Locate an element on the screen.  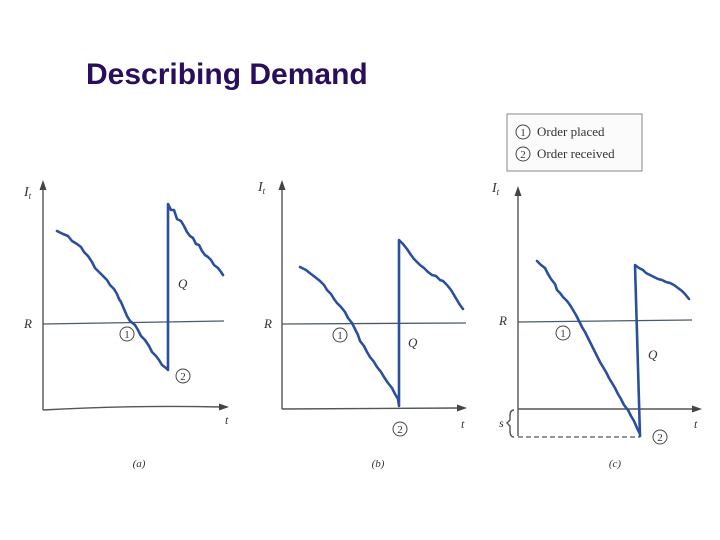
panel-b-marker-1-icon is located at coordinates (340, 335).